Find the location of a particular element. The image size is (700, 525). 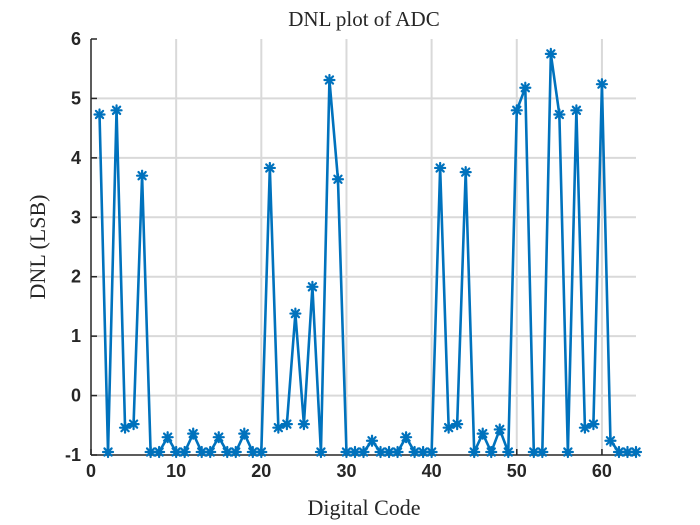

y-tick-label: 2 is located at coordinates (76, 277).